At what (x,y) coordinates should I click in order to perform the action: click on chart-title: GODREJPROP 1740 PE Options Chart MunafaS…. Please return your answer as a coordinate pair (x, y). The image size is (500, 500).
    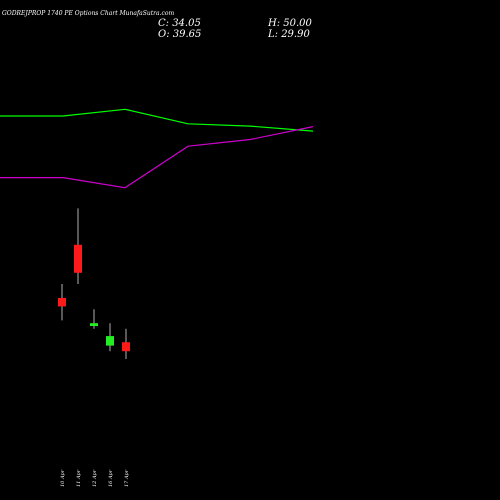
    Looking at the image, I should click on (88, 13).